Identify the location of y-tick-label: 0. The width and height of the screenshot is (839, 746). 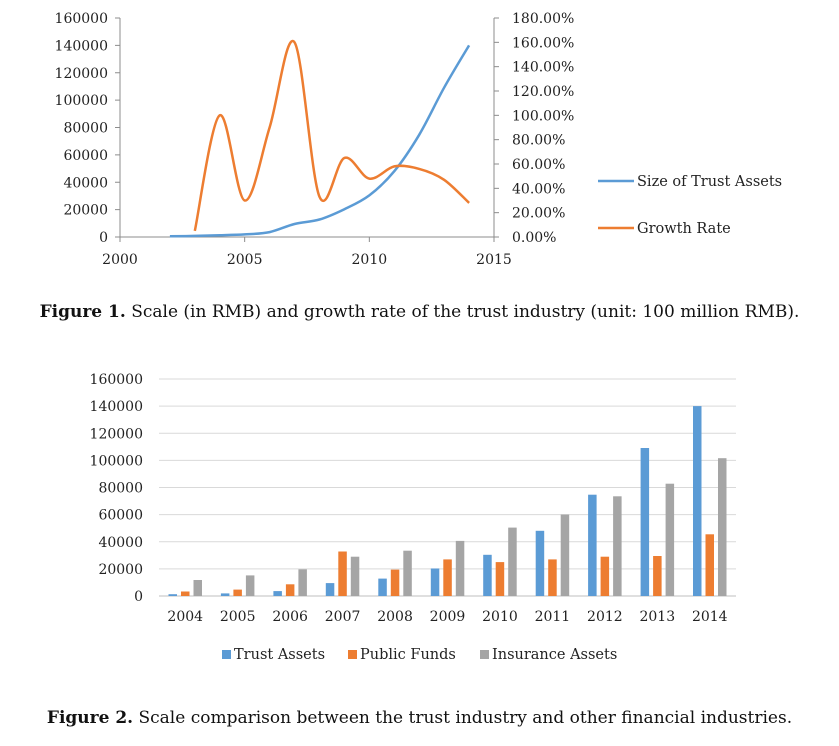
(138, 597).